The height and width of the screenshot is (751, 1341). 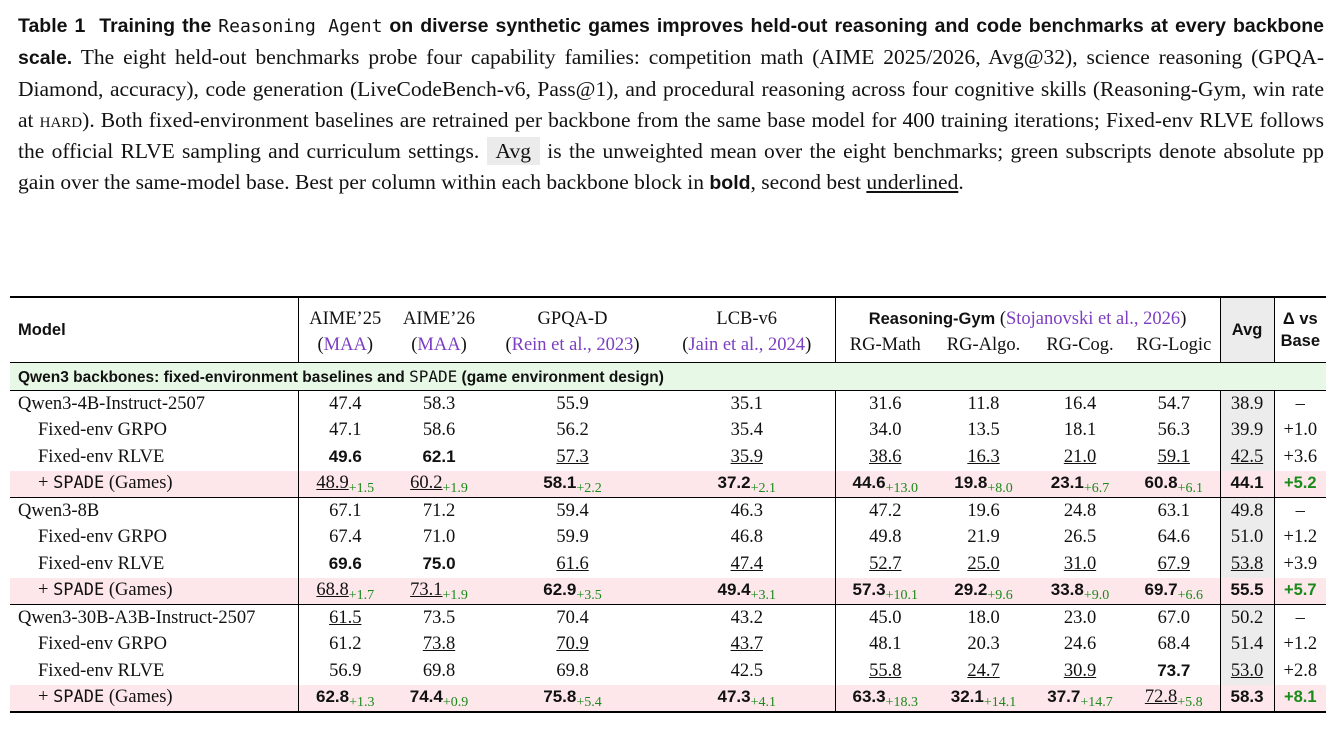 I want to click on cell-rg-math: 52.7, so click(x=885, y=564).